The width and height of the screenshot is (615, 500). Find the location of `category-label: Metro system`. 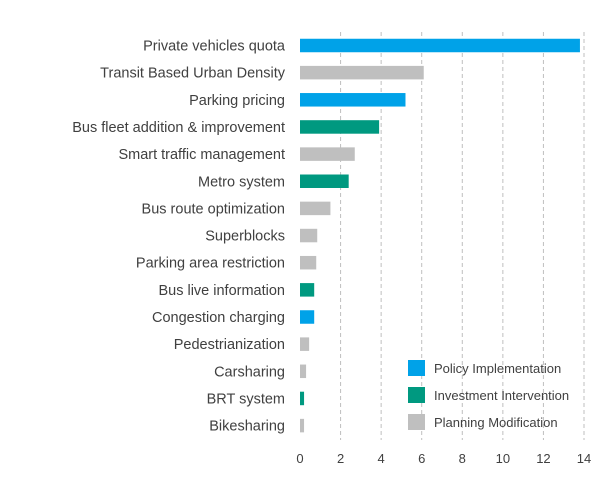

category-label: Metro system is located at coordinates (241, 182).